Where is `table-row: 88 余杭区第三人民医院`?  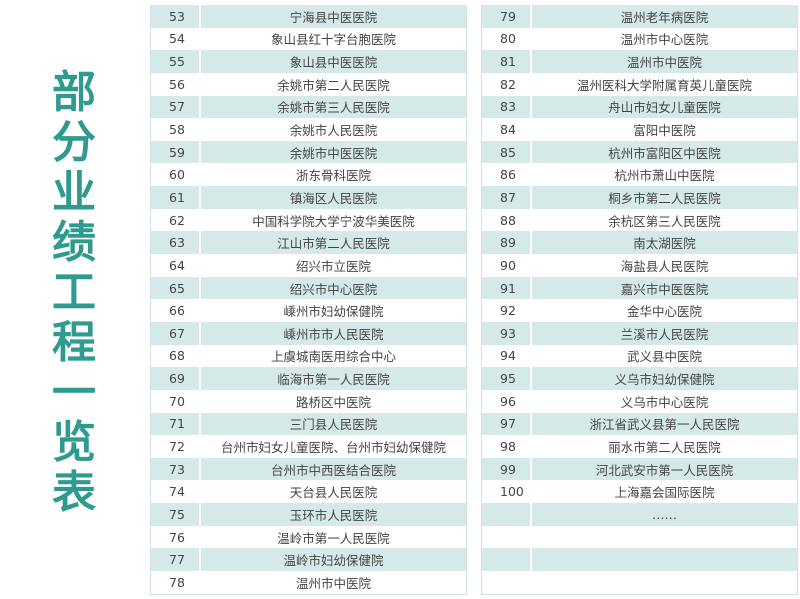 table-row: 88 余杭区第三人民医院 is located at coordinates (639, 220).